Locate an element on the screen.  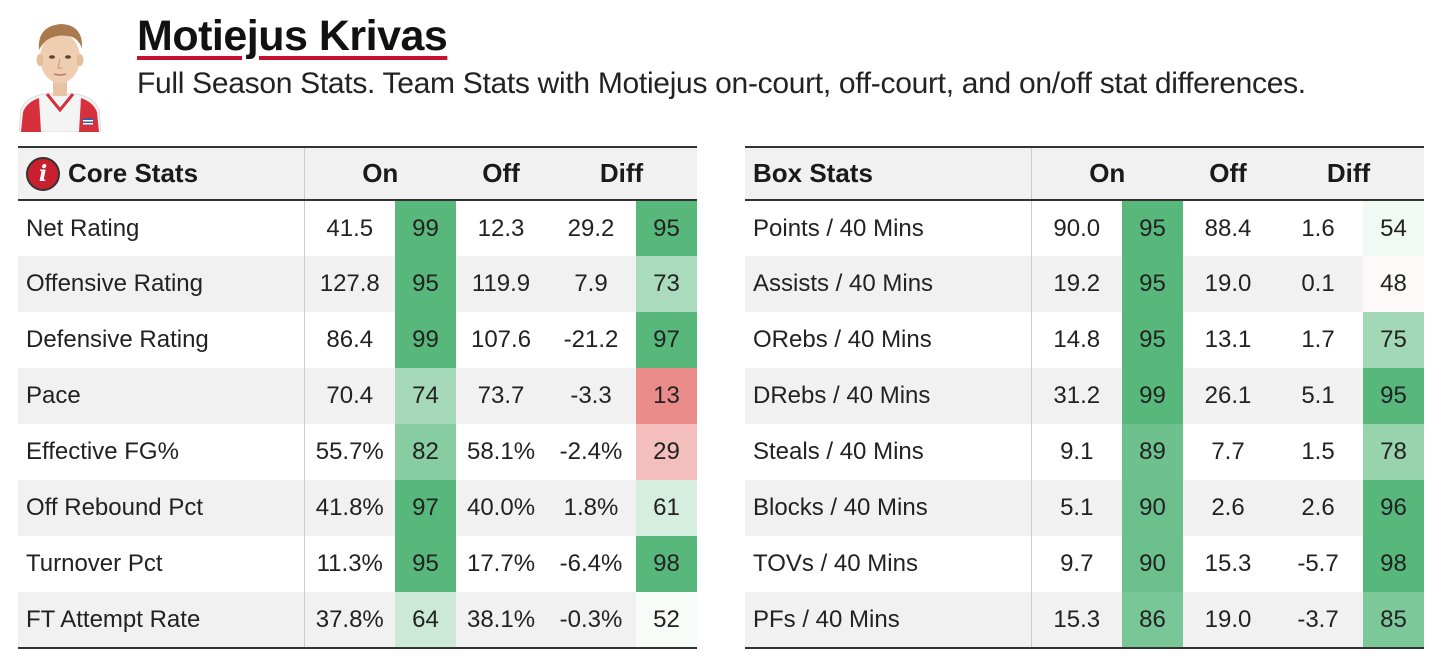
box-stat-label: Points / 40 Mins is located at coordinates (888, 228).